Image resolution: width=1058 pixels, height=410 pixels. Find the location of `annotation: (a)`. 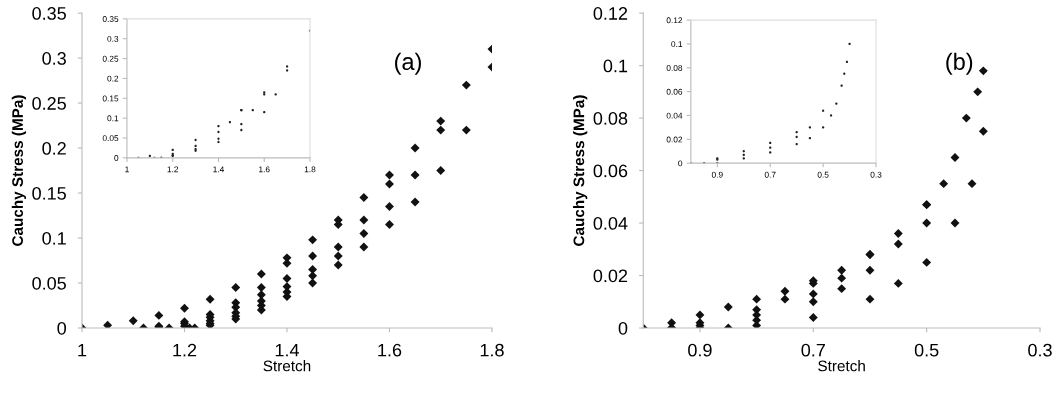

annotation: (a) is located at coordinates (408, 63).